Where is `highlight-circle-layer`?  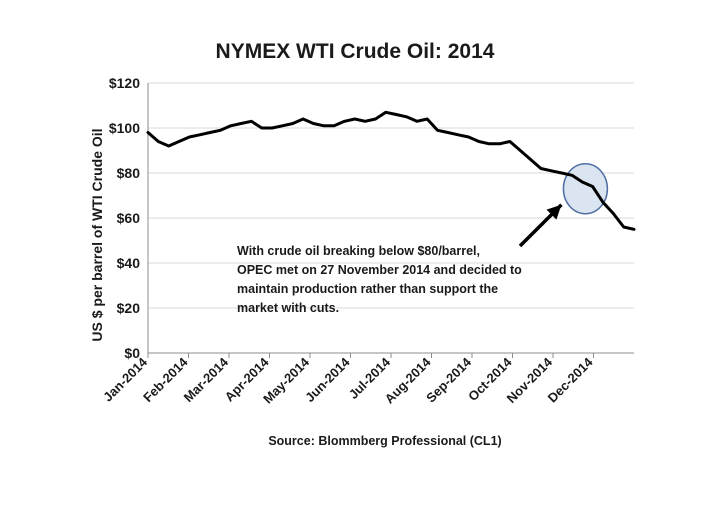
highlight-circle-layer is located at coordinates (585, 189).